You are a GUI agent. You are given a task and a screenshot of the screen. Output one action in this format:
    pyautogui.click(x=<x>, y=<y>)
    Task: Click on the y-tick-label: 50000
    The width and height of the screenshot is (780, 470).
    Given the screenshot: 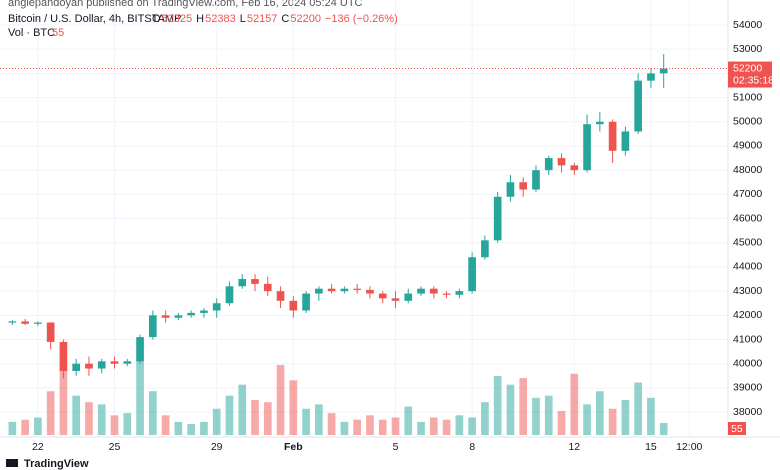 What is the action you would take?
    pyautogui.click(x=747, y=122)
    